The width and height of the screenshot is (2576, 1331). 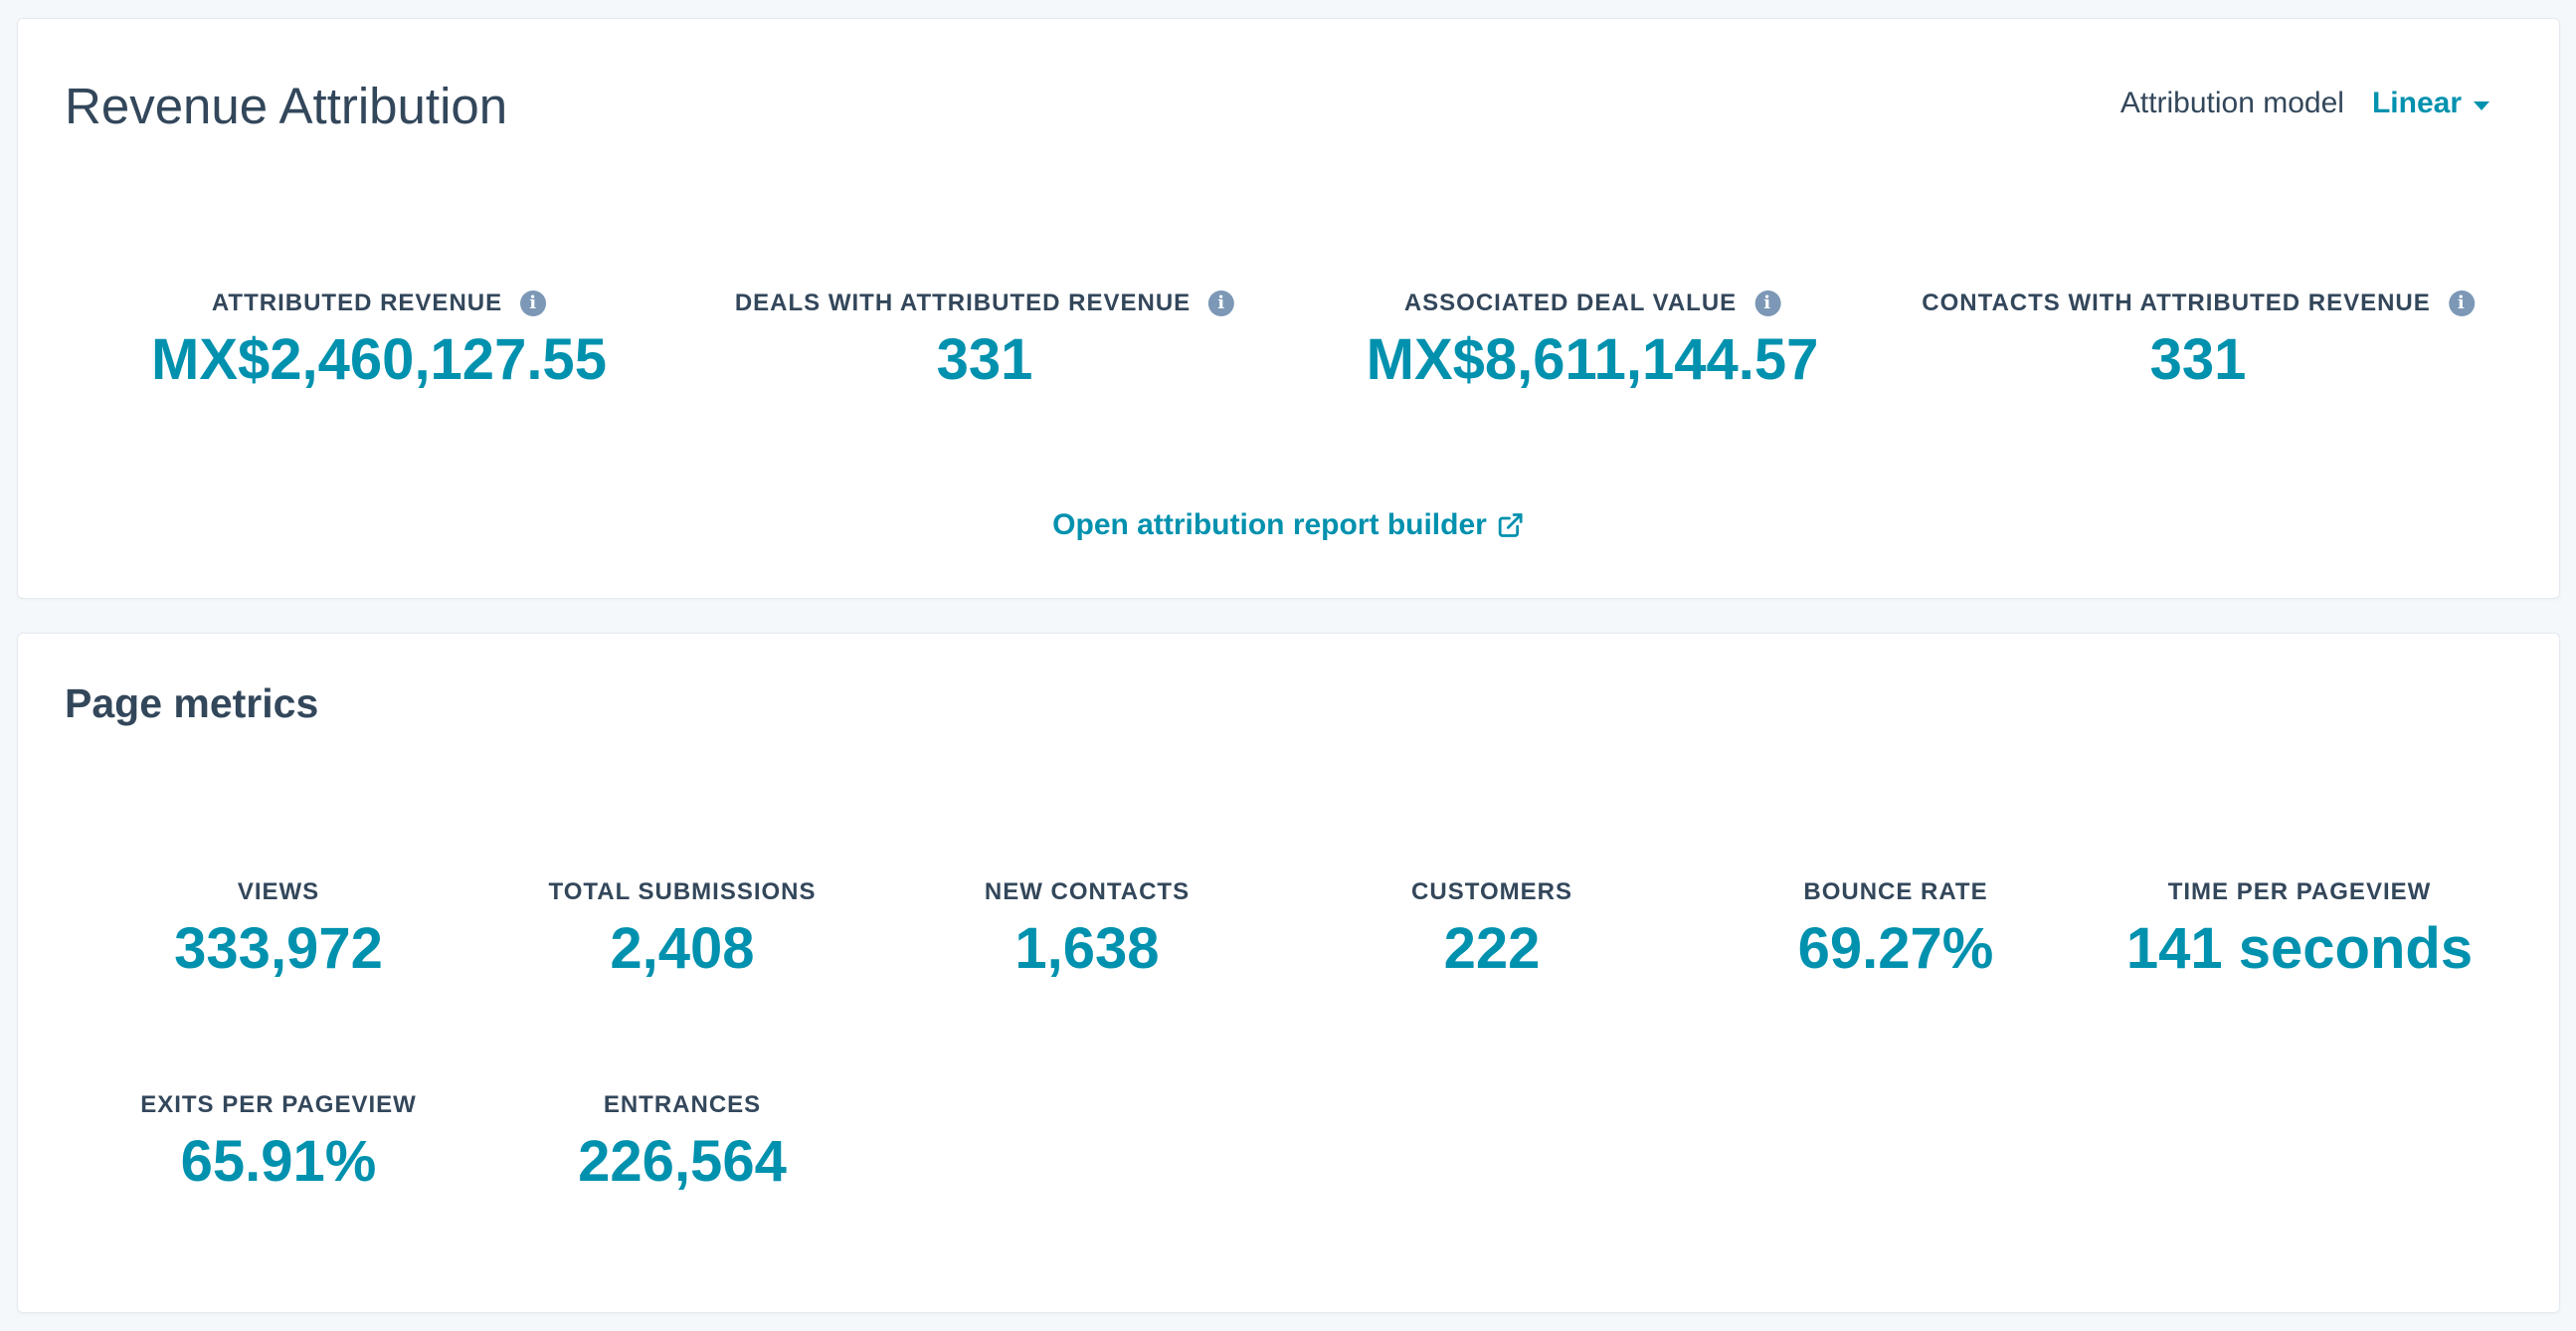 What do you see at coordinates (2481, 105) in the screenshot?
I see `chevron-down-icon` at bounding box center [2481, 105].